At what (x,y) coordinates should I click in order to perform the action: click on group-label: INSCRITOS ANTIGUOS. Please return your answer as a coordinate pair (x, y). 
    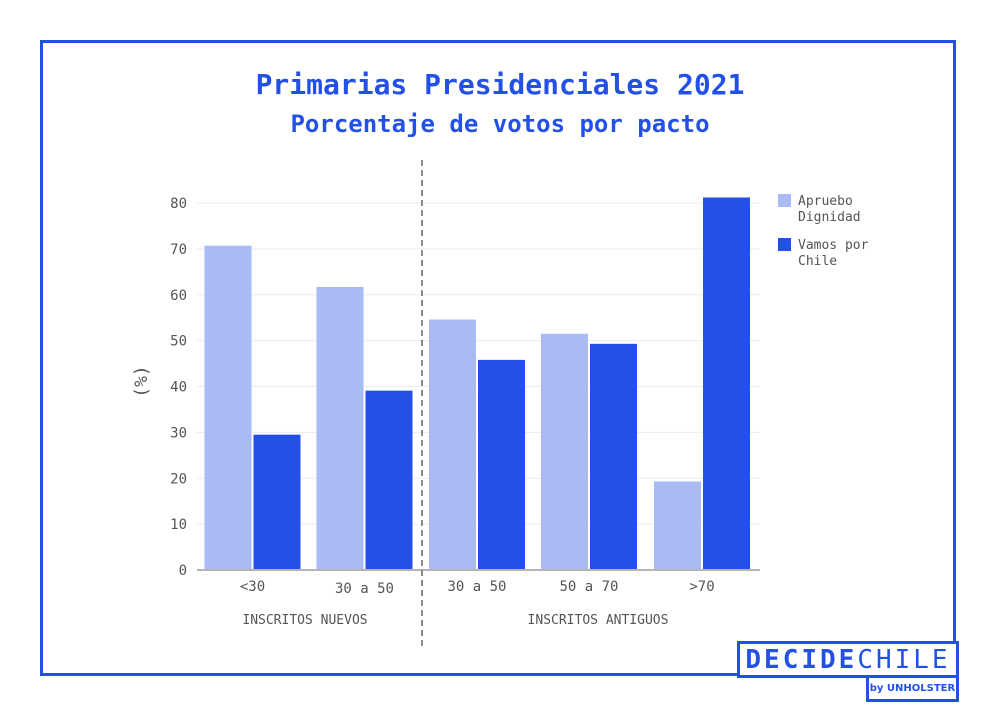
    Looking at the image, I should click on (598, 620).